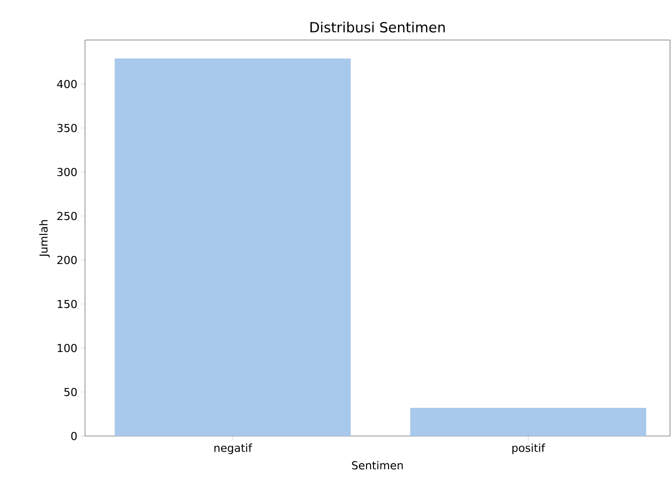 The height and width of the screenshot is (492, 671). Describe the element at coordinates (67, 84) in the screenshot. I see `y-tick-label: 400` at that location.